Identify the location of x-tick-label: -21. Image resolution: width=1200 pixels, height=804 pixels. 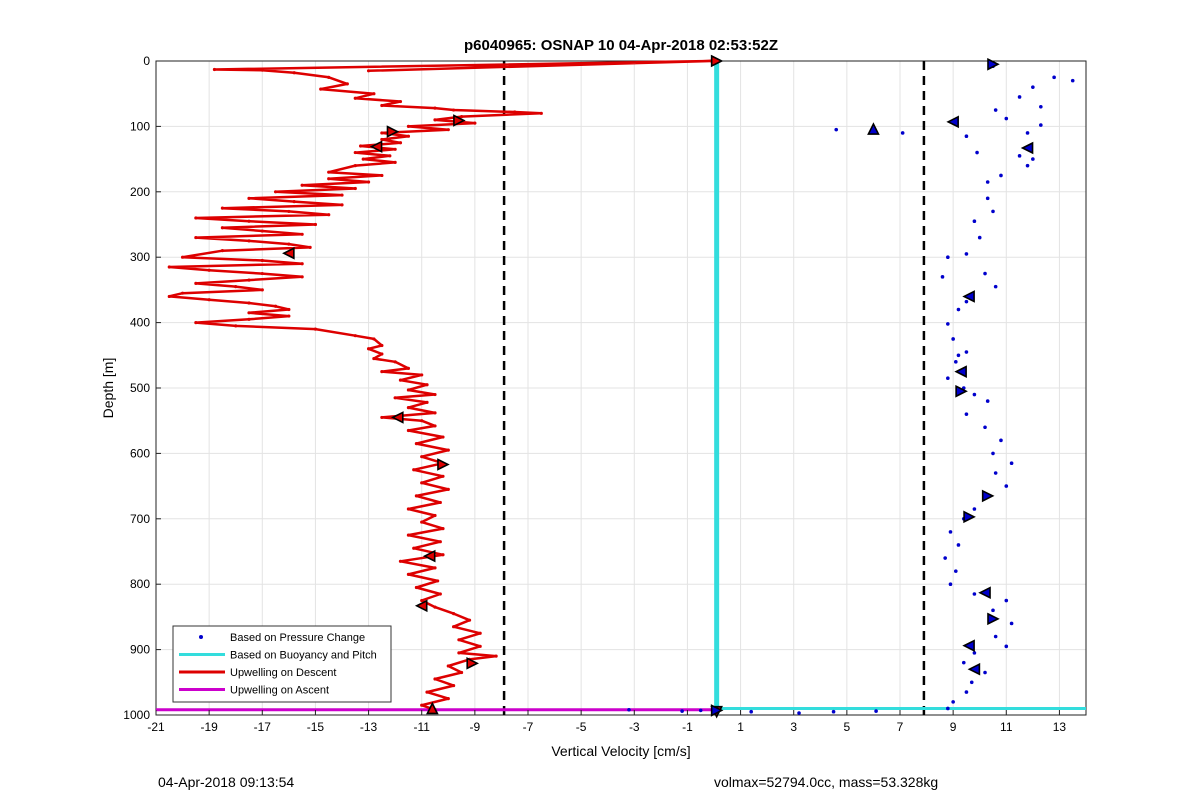
(156, 727).